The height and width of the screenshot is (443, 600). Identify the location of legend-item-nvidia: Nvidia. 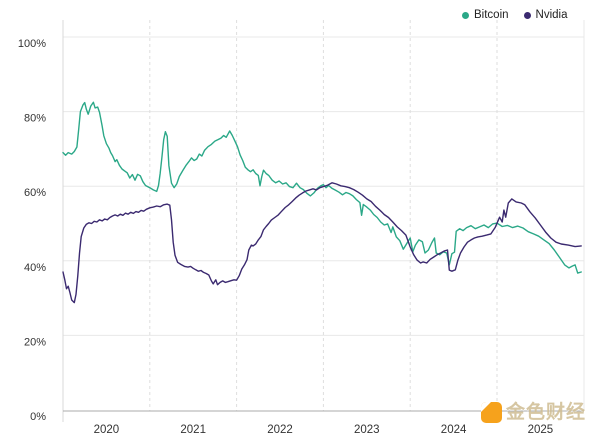
(545, 15).